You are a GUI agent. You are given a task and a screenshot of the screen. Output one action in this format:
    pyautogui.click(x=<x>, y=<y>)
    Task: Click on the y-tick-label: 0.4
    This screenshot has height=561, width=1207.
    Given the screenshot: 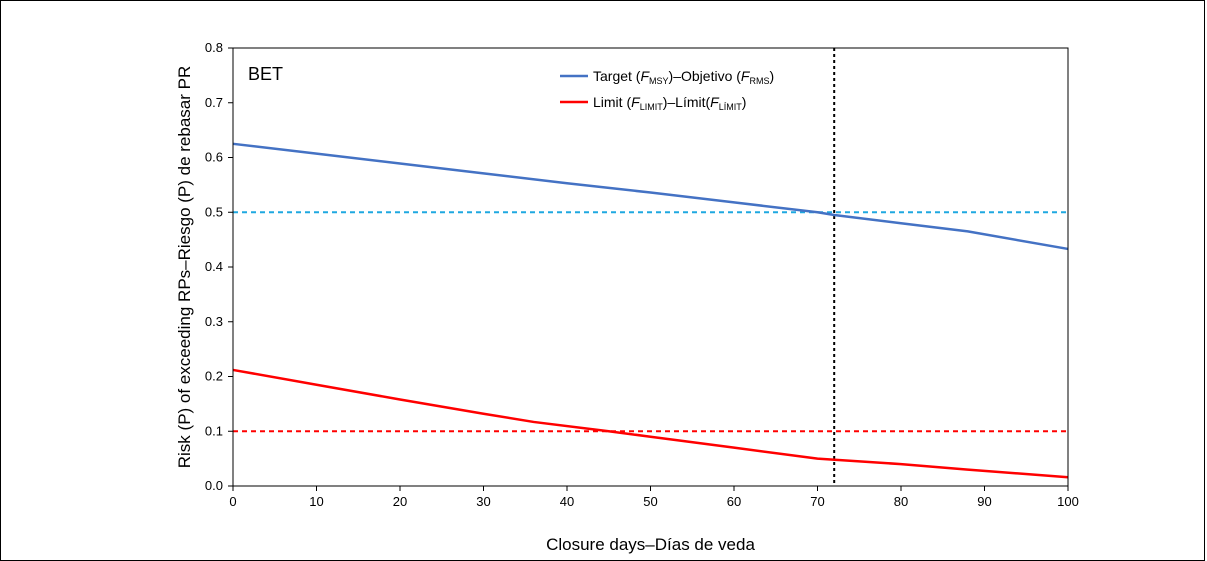 What is the action you would take?
    pyautogui.click(x=214, y=266)
    